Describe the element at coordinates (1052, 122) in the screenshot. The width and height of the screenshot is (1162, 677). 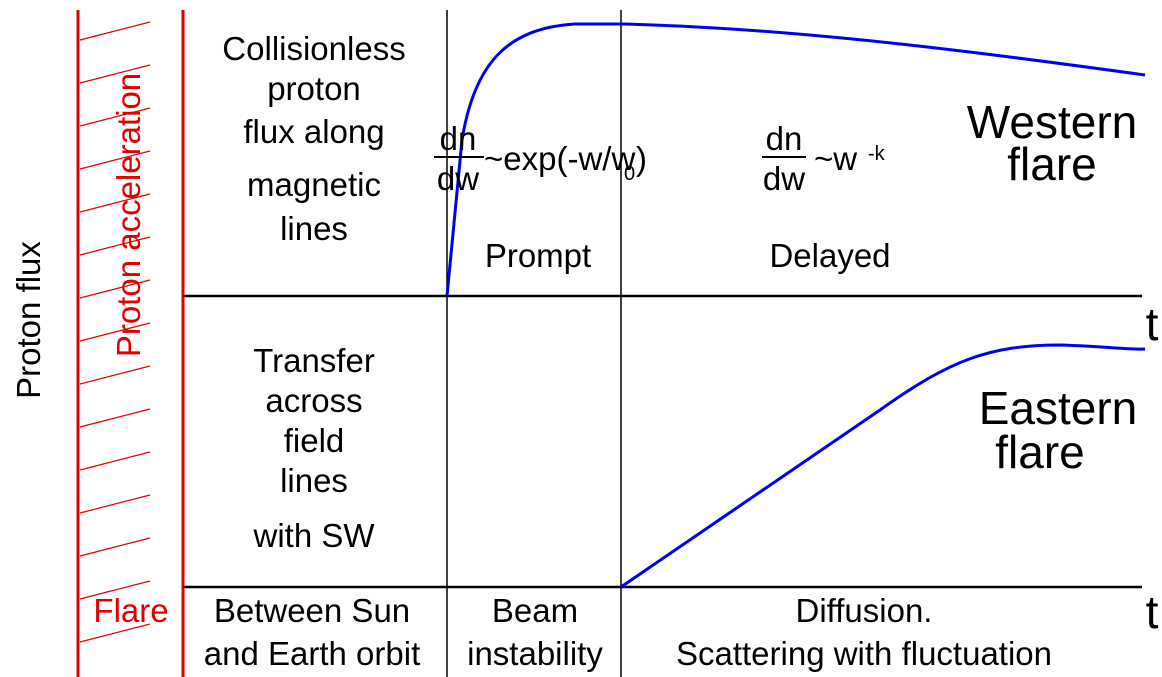
I see `curve-label: Western` at that location.